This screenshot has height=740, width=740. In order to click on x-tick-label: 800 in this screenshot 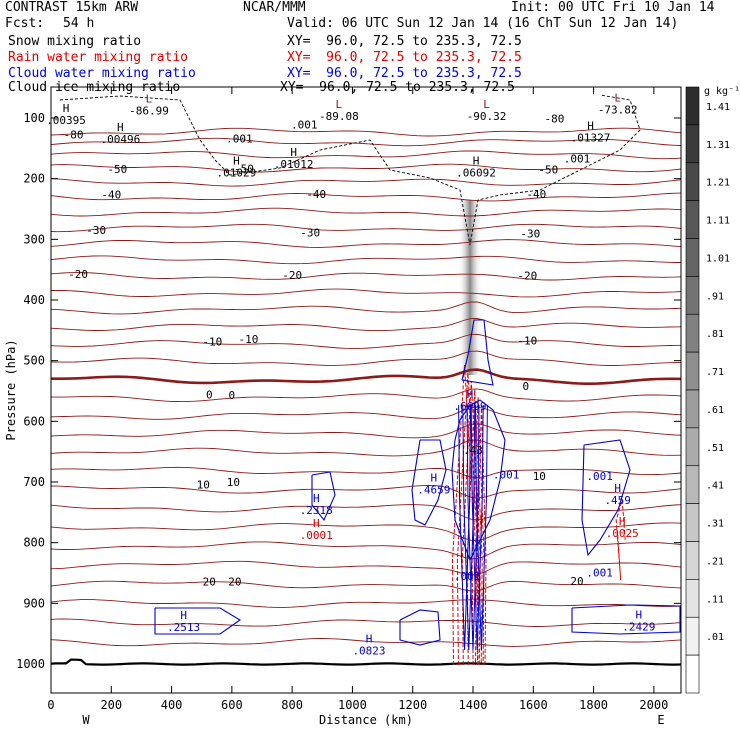, I will do `click(292, 705)`.